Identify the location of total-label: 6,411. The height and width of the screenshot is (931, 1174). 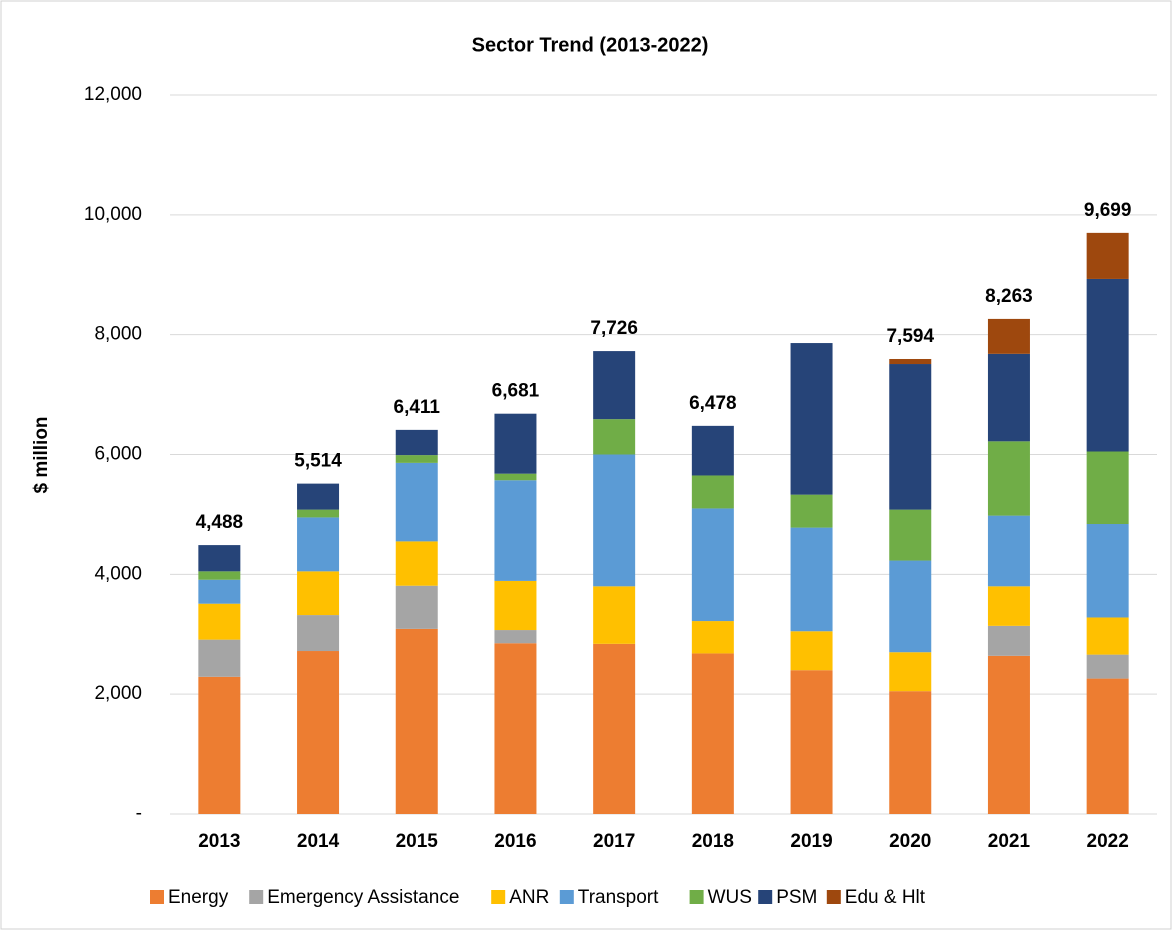
(417, 407).